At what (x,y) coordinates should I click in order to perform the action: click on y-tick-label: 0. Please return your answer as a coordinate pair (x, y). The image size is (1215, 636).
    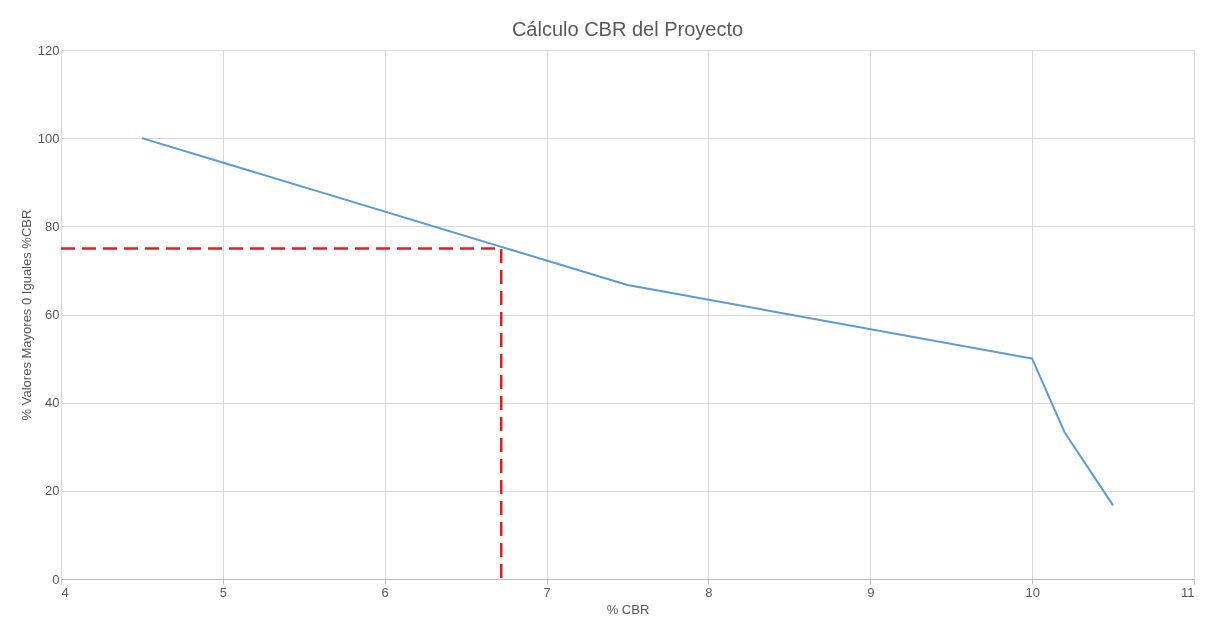
    Looking at the image, I should click on (56, 579).